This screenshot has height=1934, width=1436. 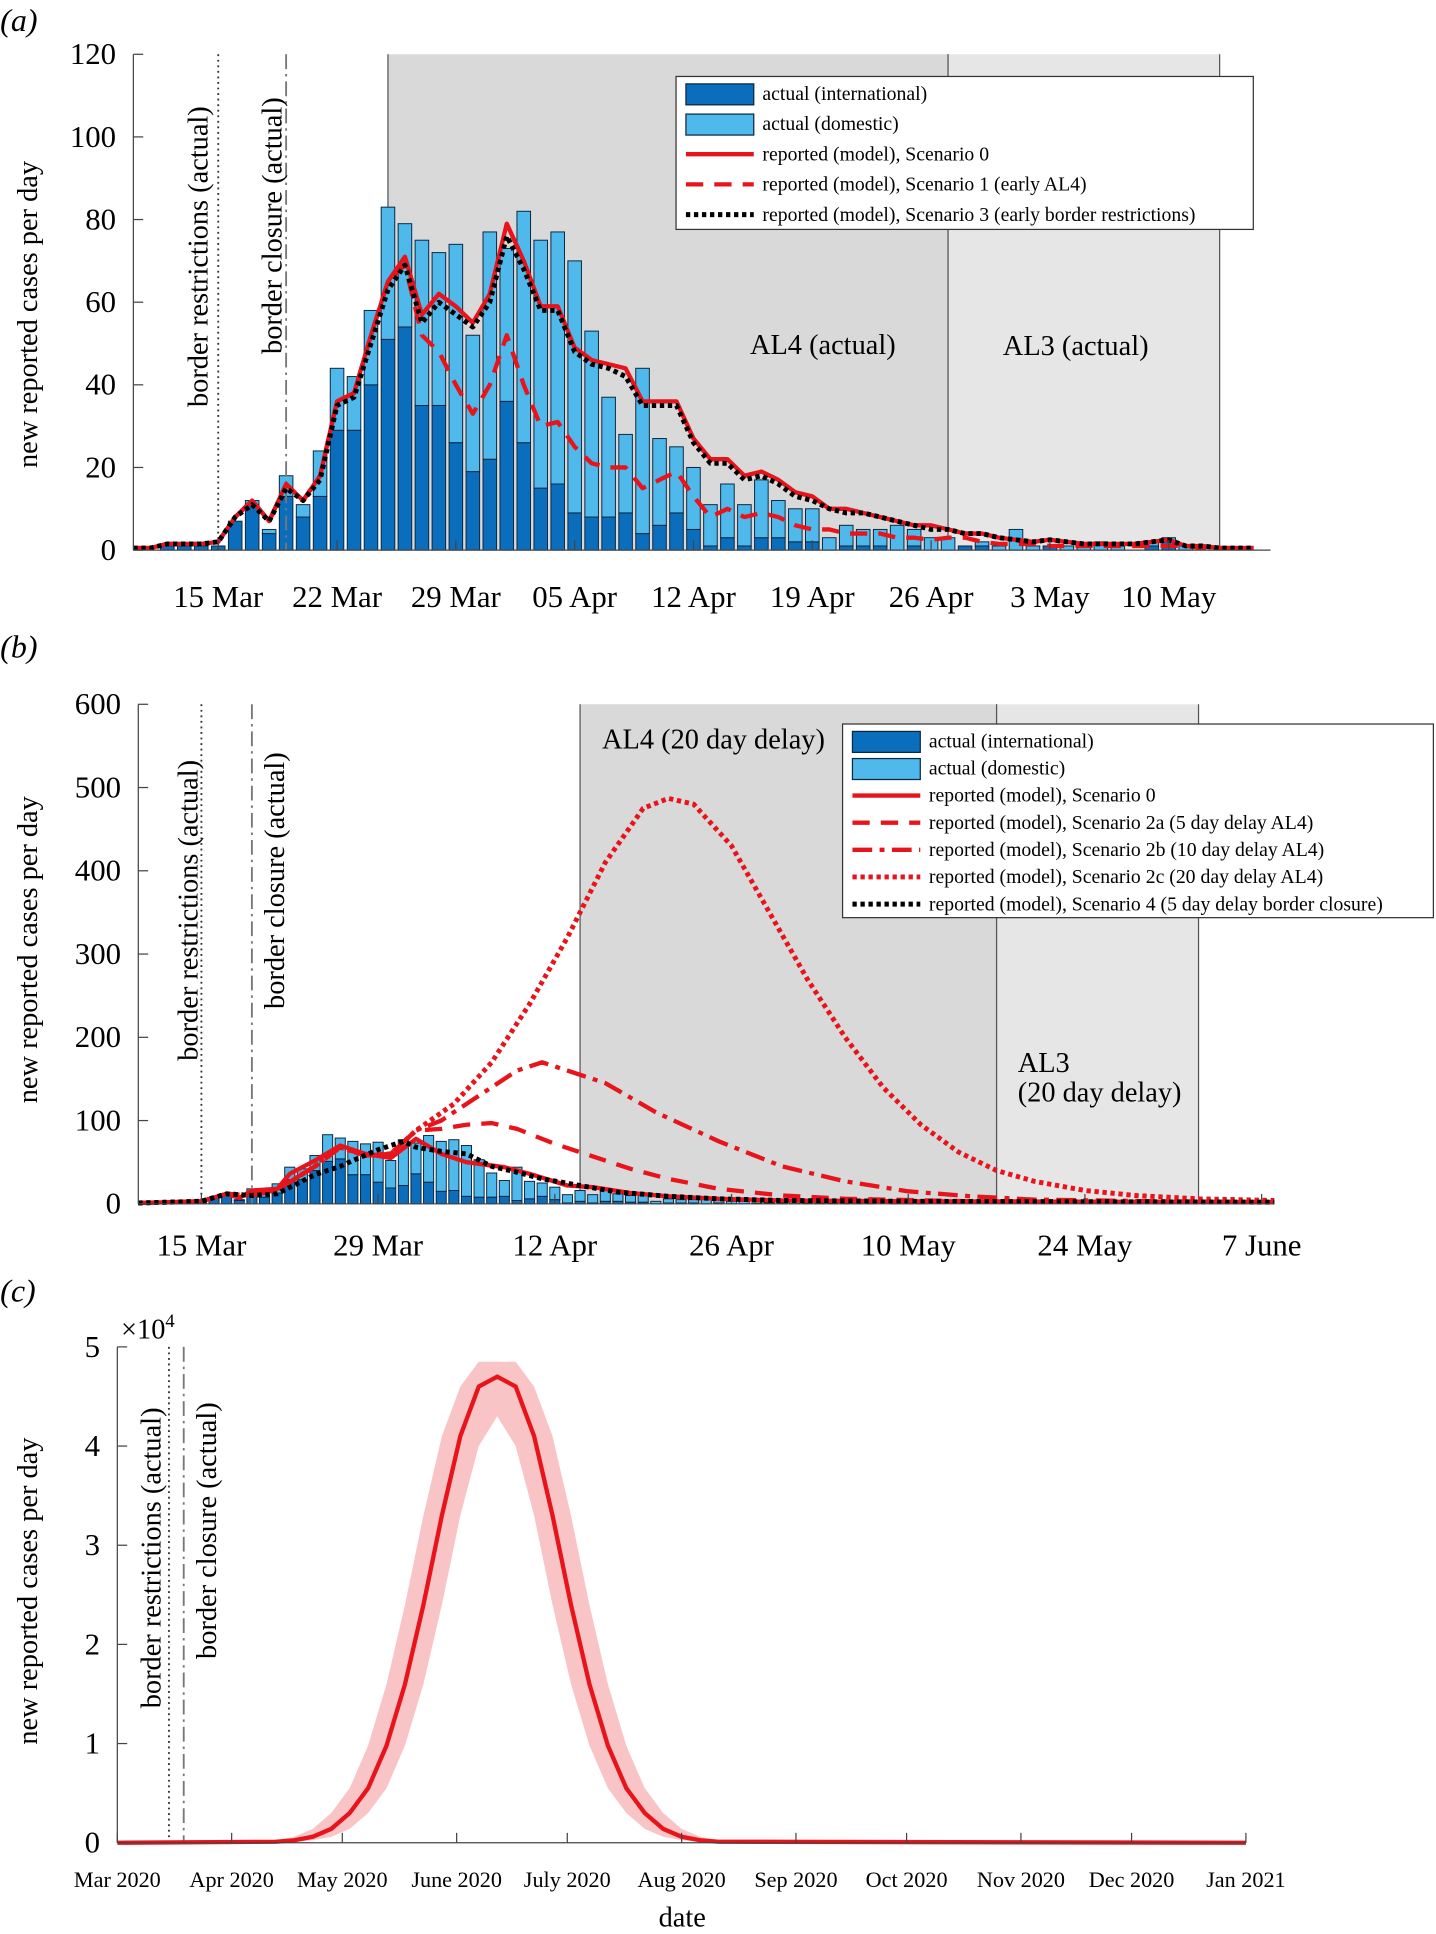 I want to click on event-label: border closure (actual), so click(x=272, y=225).